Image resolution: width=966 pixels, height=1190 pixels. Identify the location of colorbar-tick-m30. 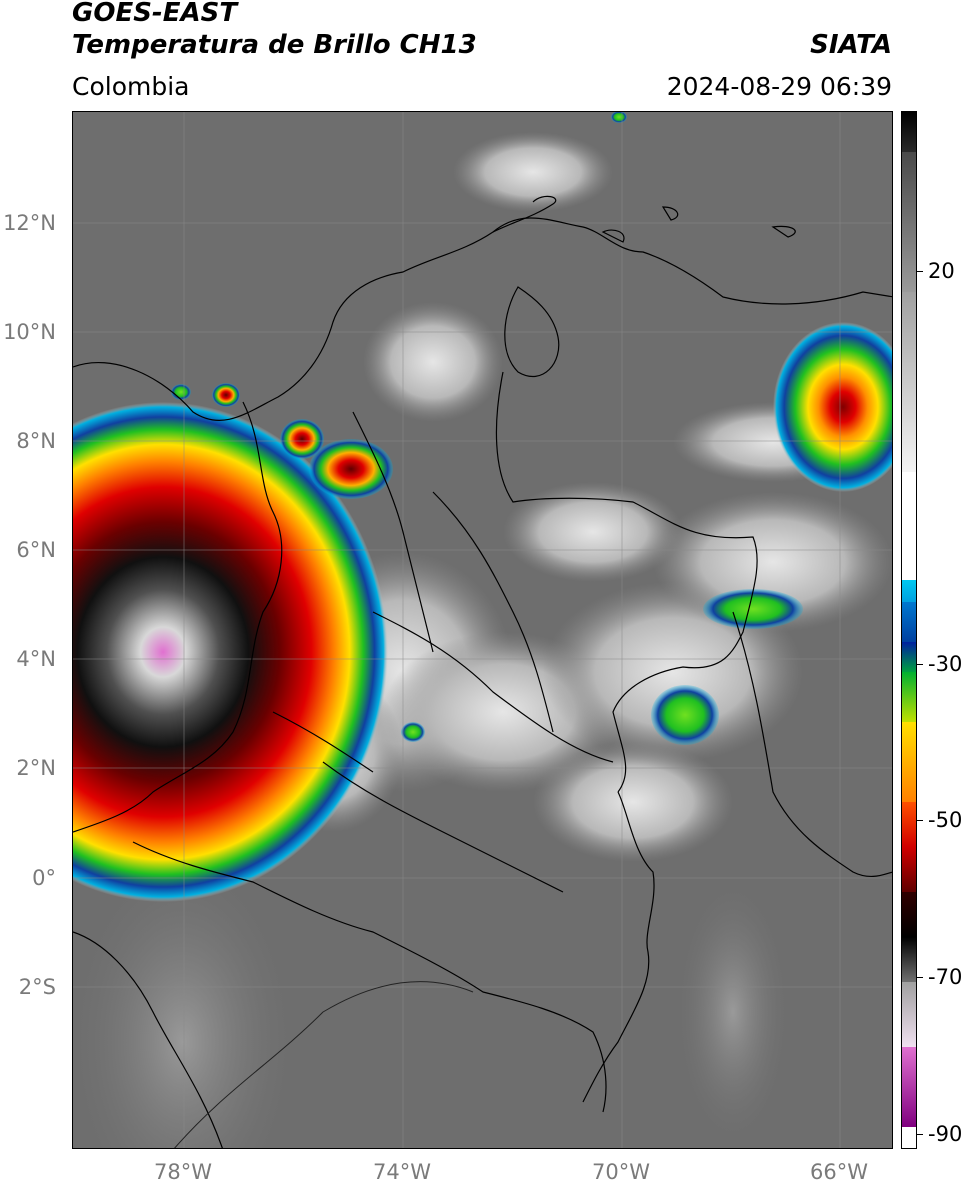
(920, 664).